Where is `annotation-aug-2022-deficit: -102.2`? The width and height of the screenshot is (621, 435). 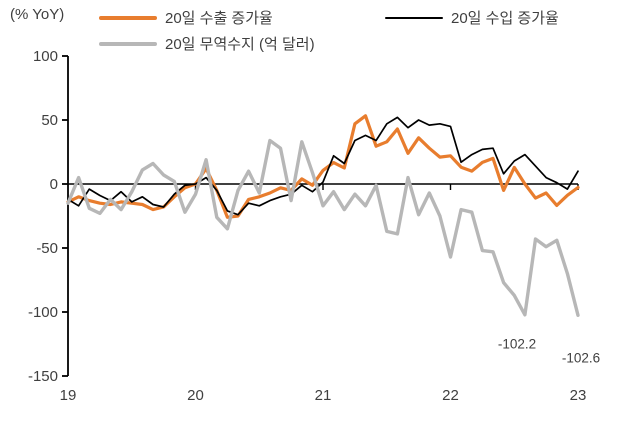
annotation-aug-2022-deficit: -102.2 is located at coordinates (517, 344).